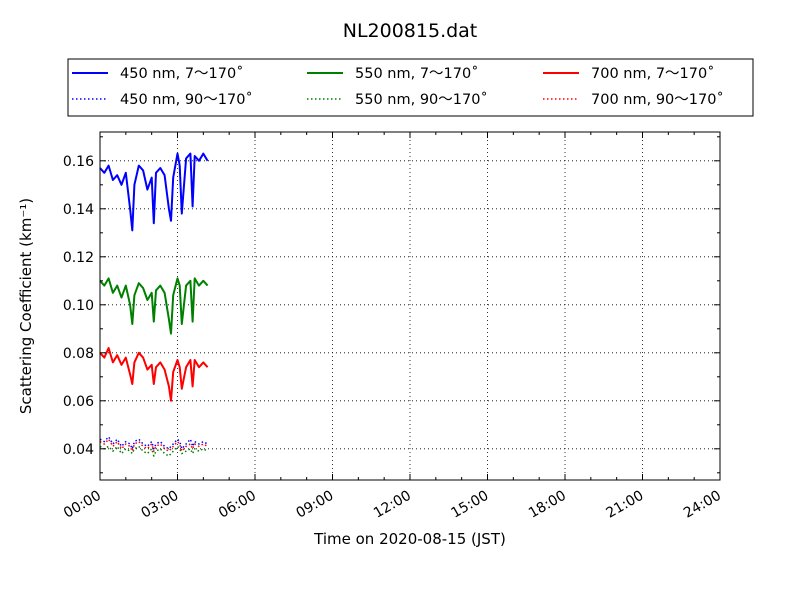 This screenshot has height=600, width=800. Describe the element at coordinates (470, 505) in the screenshot. I see `x-tick-label: 15:00` at that location.